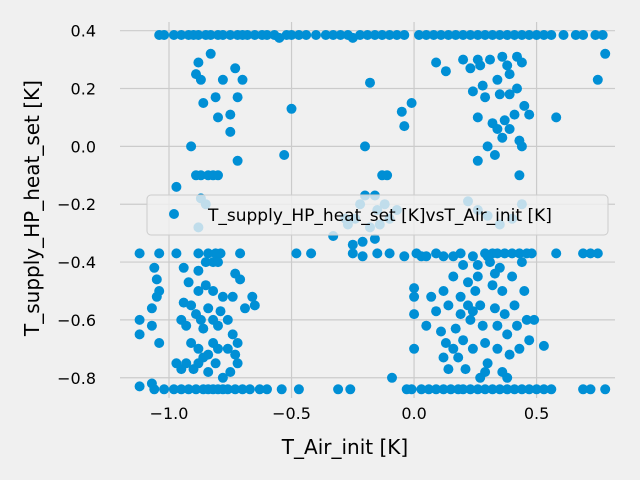 Image resolution: width=640 pixels, height=480 pixels. What do you see at coordinates (174, 214) in the screenshot?
I see `legend-marker` at bounding box center [174, 214].